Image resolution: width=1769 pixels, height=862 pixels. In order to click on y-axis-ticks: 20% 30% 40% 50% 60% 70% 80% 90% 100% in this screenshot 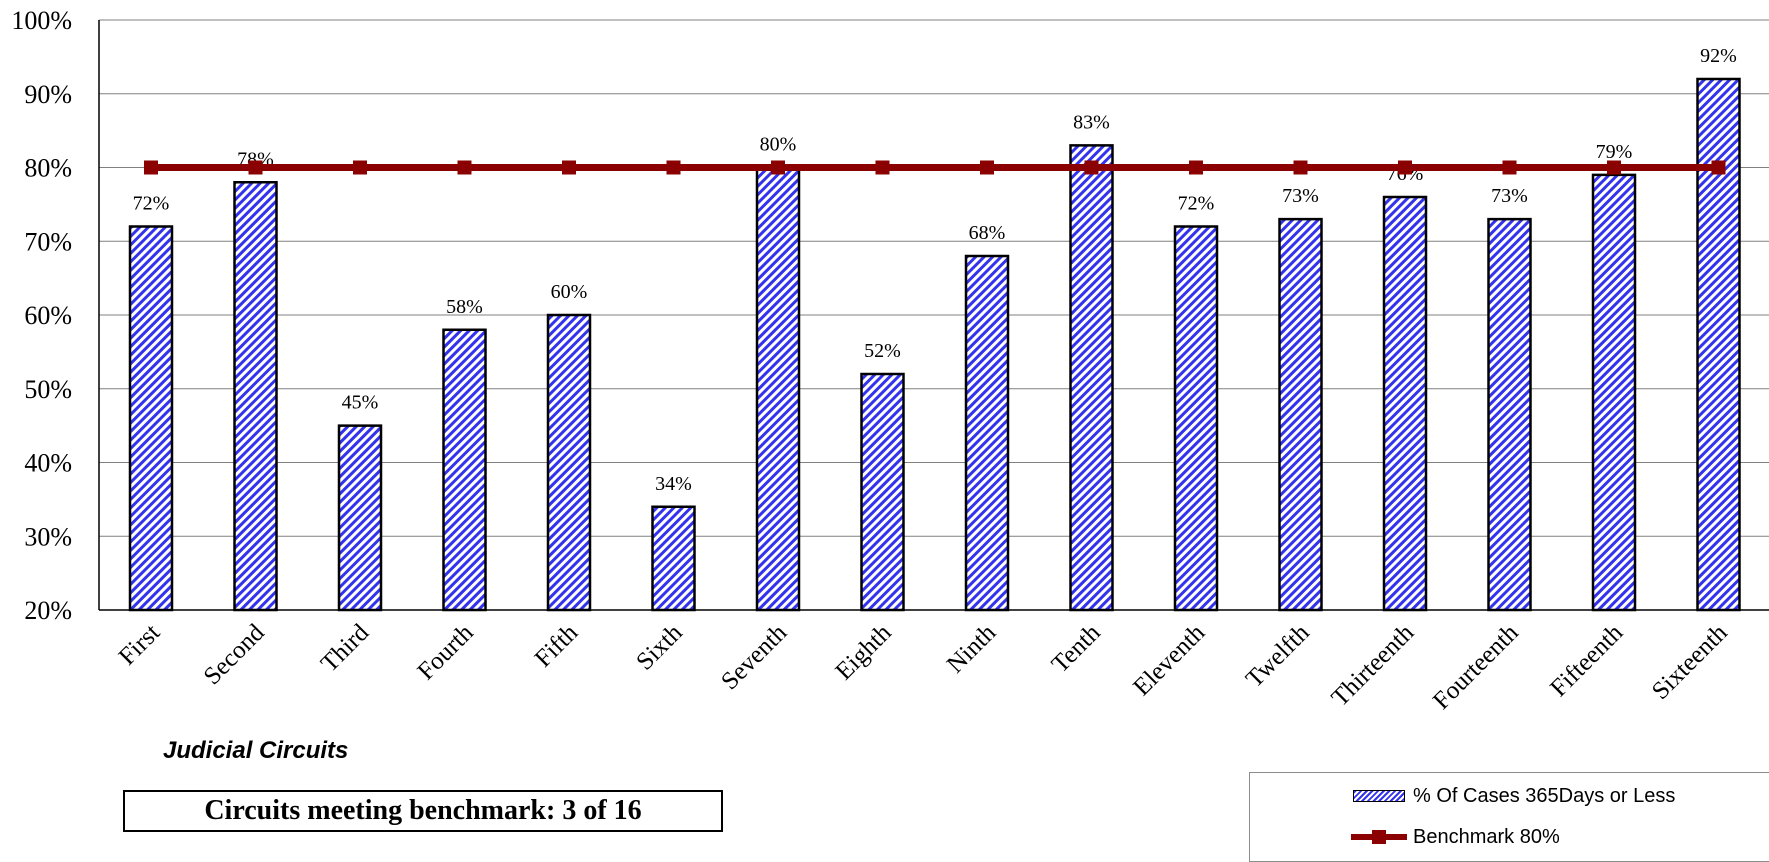, I will do `click(41, 315)`.